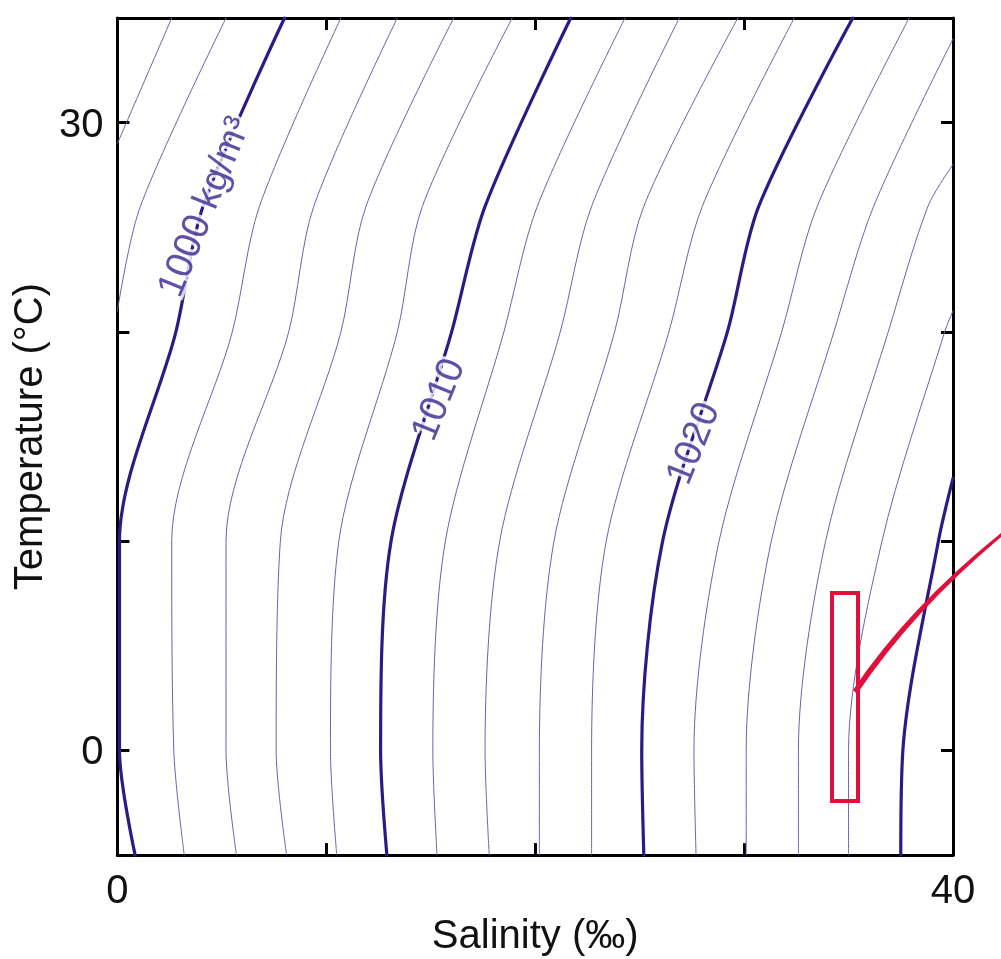  What do you see at coordinates (535, 934) in the screenshot?
I see `x-axis-title: Salinity (‰)` at bounding box center [535, 934].